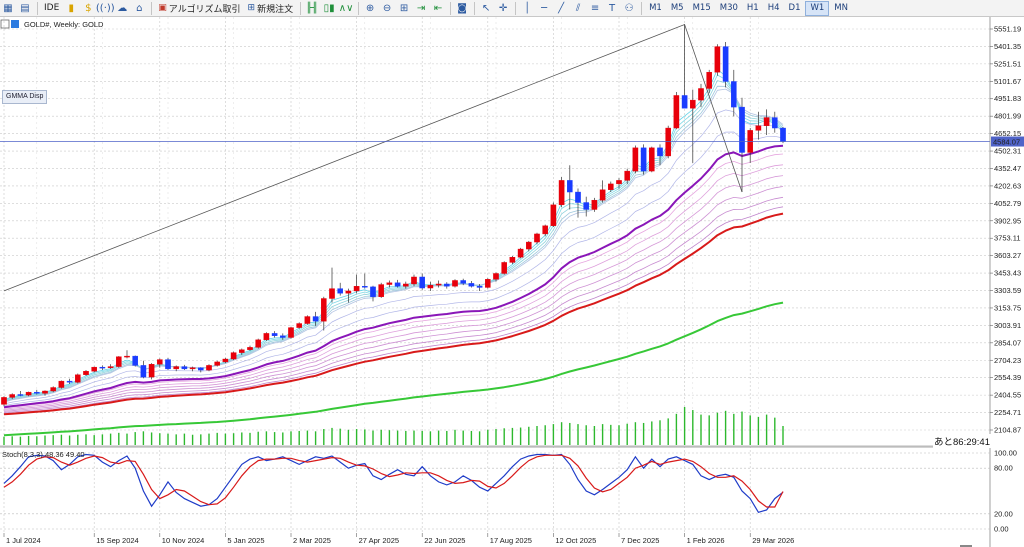 The height and width of the screenshot is (547, 1024). Describe the element at coordinates (966, 546) in the screenshot. I see `scroll-marker` at that location.